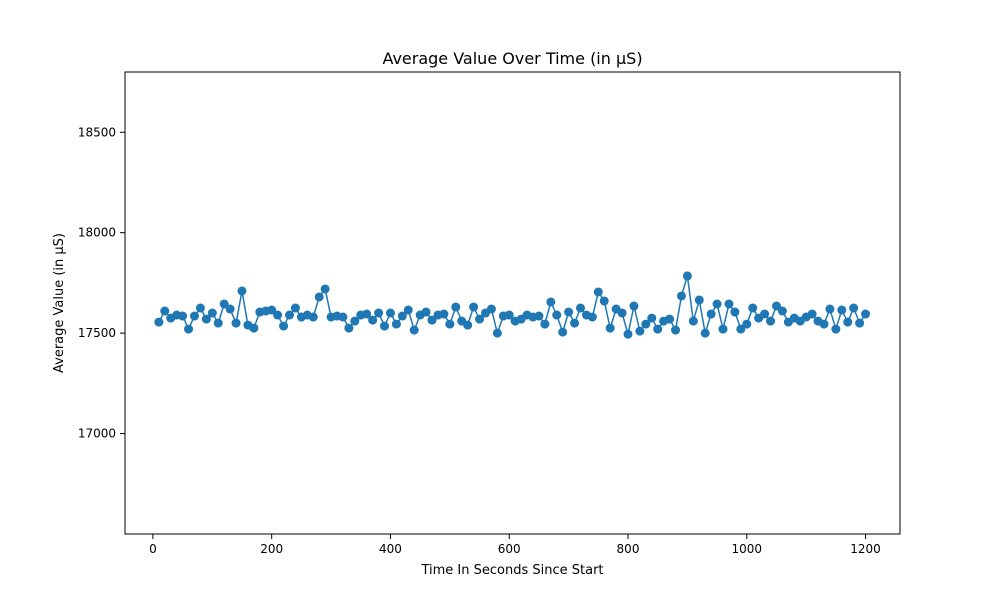 The image size is (1000, 604). Describe the element at coordinates (512, 58) in the screenshot. I see `chart-title: Average Value Over Time (in µS)` at that location.